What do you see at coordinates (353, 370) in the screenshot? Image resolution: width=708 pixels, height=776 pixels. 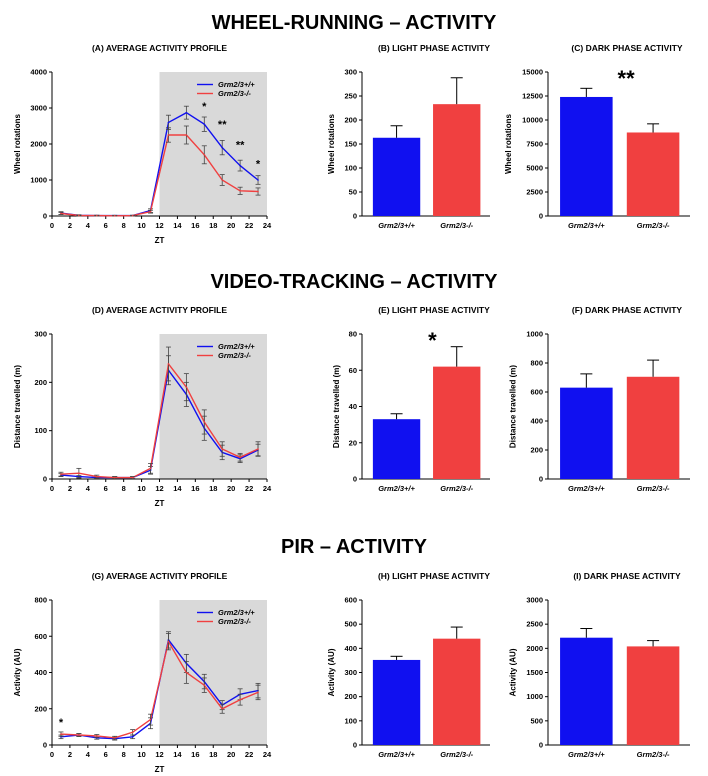 I see `y-tick-label: 60` at bounding box center [353, 370].